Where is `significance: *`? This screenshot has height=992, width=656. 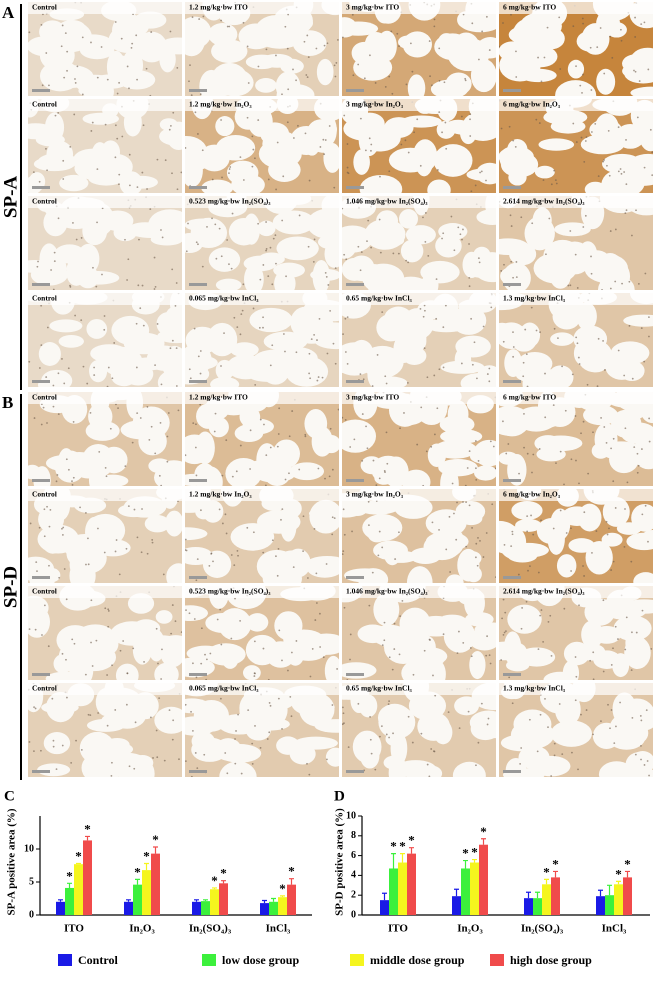 significance: * is located at coordinates (291, 871).